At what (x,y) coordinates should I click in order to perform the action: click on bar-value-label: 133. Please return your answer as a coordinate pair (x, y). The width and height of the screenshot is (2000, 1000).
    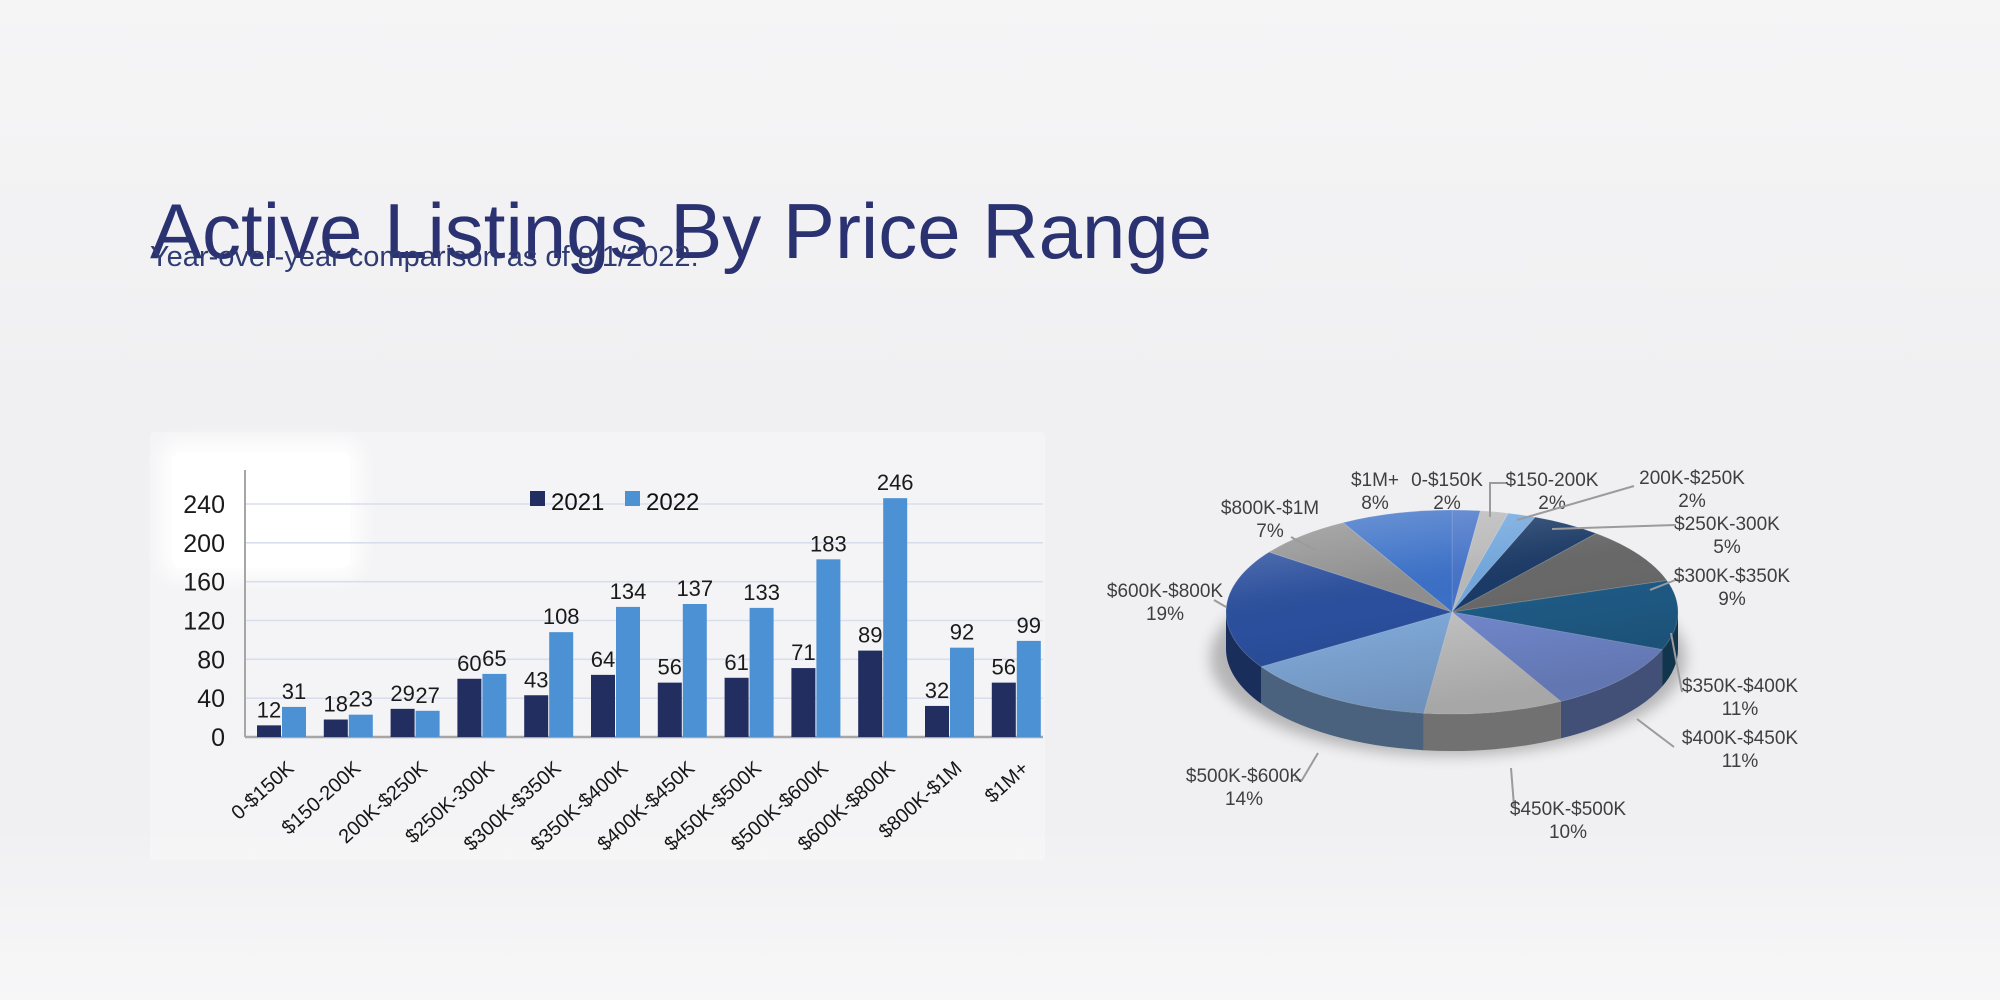
    Looking at the image, I should click on (761, 592).